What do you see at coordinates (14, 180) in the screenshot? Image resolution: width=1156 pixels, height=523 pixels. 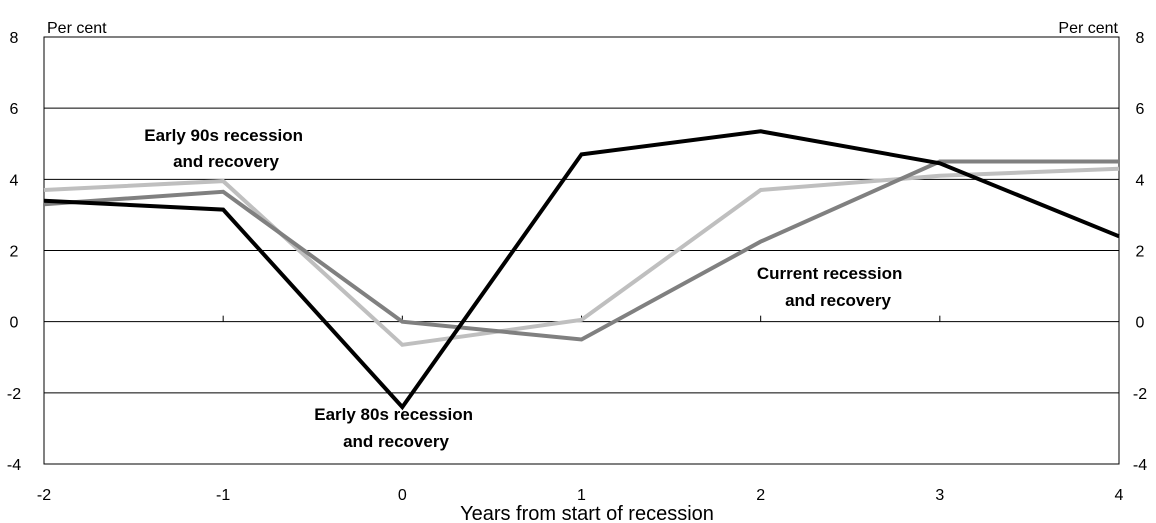 I see `y-tick-label-left-4: 4` at bounding box center [14, 180].